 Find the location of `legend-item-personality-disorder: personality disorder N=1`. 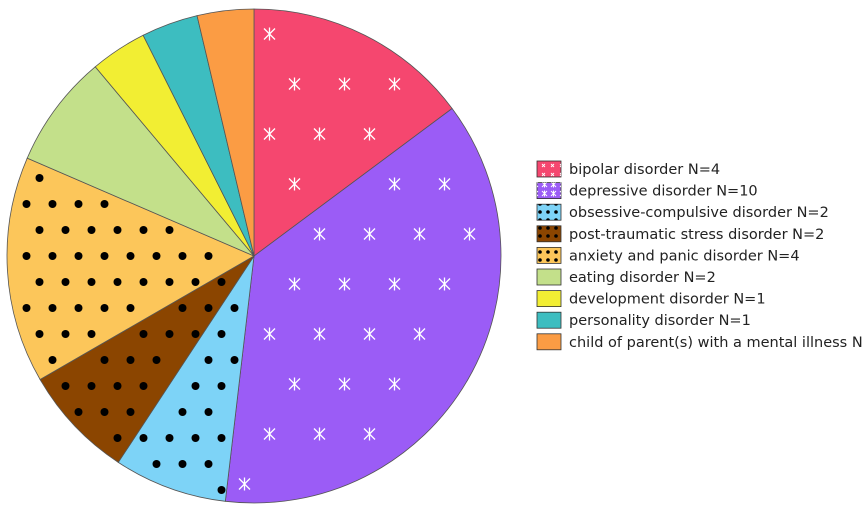

legend-item-personality-disorder: personality disorder N=1 is located at coordinates (643, 320).